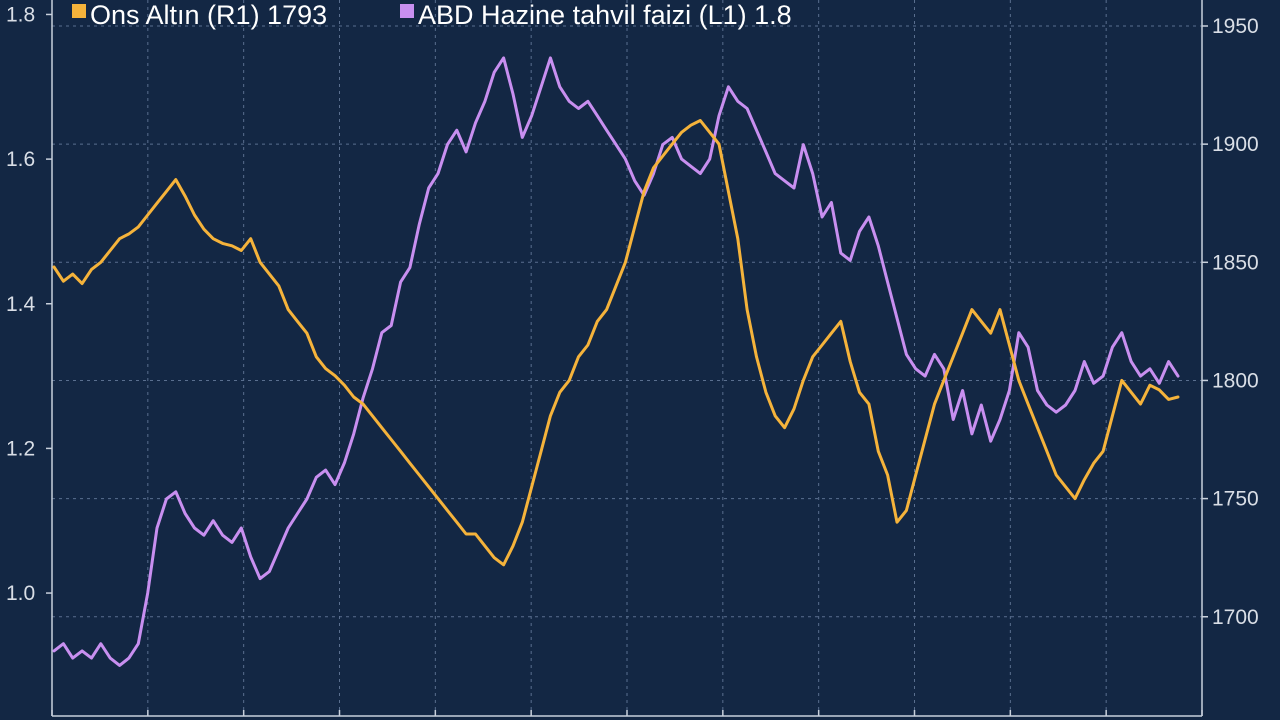  What do you see at coordinates (1235, 262) in the screenshot?
I see `right-tick-label: 1850` at bounding box center [1235, 262].